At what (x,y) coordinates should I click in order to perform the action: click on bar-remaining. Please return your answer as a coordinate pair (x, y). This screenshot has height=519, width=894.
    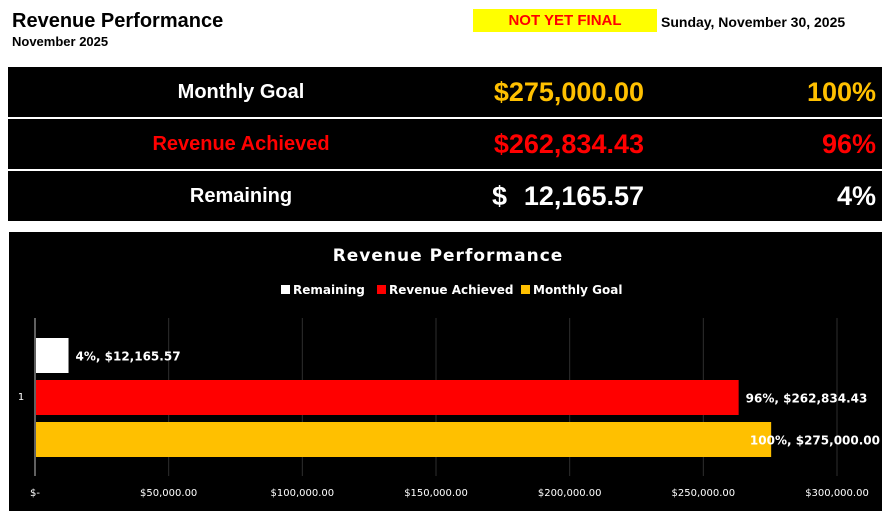
    Looking at the image, I should click on (52, 355).